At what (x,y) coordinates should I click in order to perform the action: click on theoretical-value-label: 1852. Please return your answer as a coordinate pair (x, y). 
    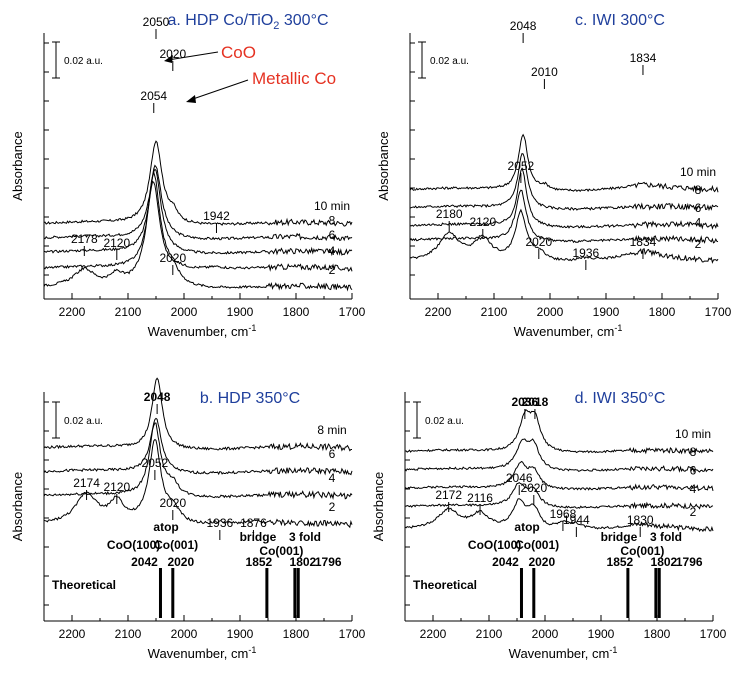
    Looking at the image, I should click on (259, 562).